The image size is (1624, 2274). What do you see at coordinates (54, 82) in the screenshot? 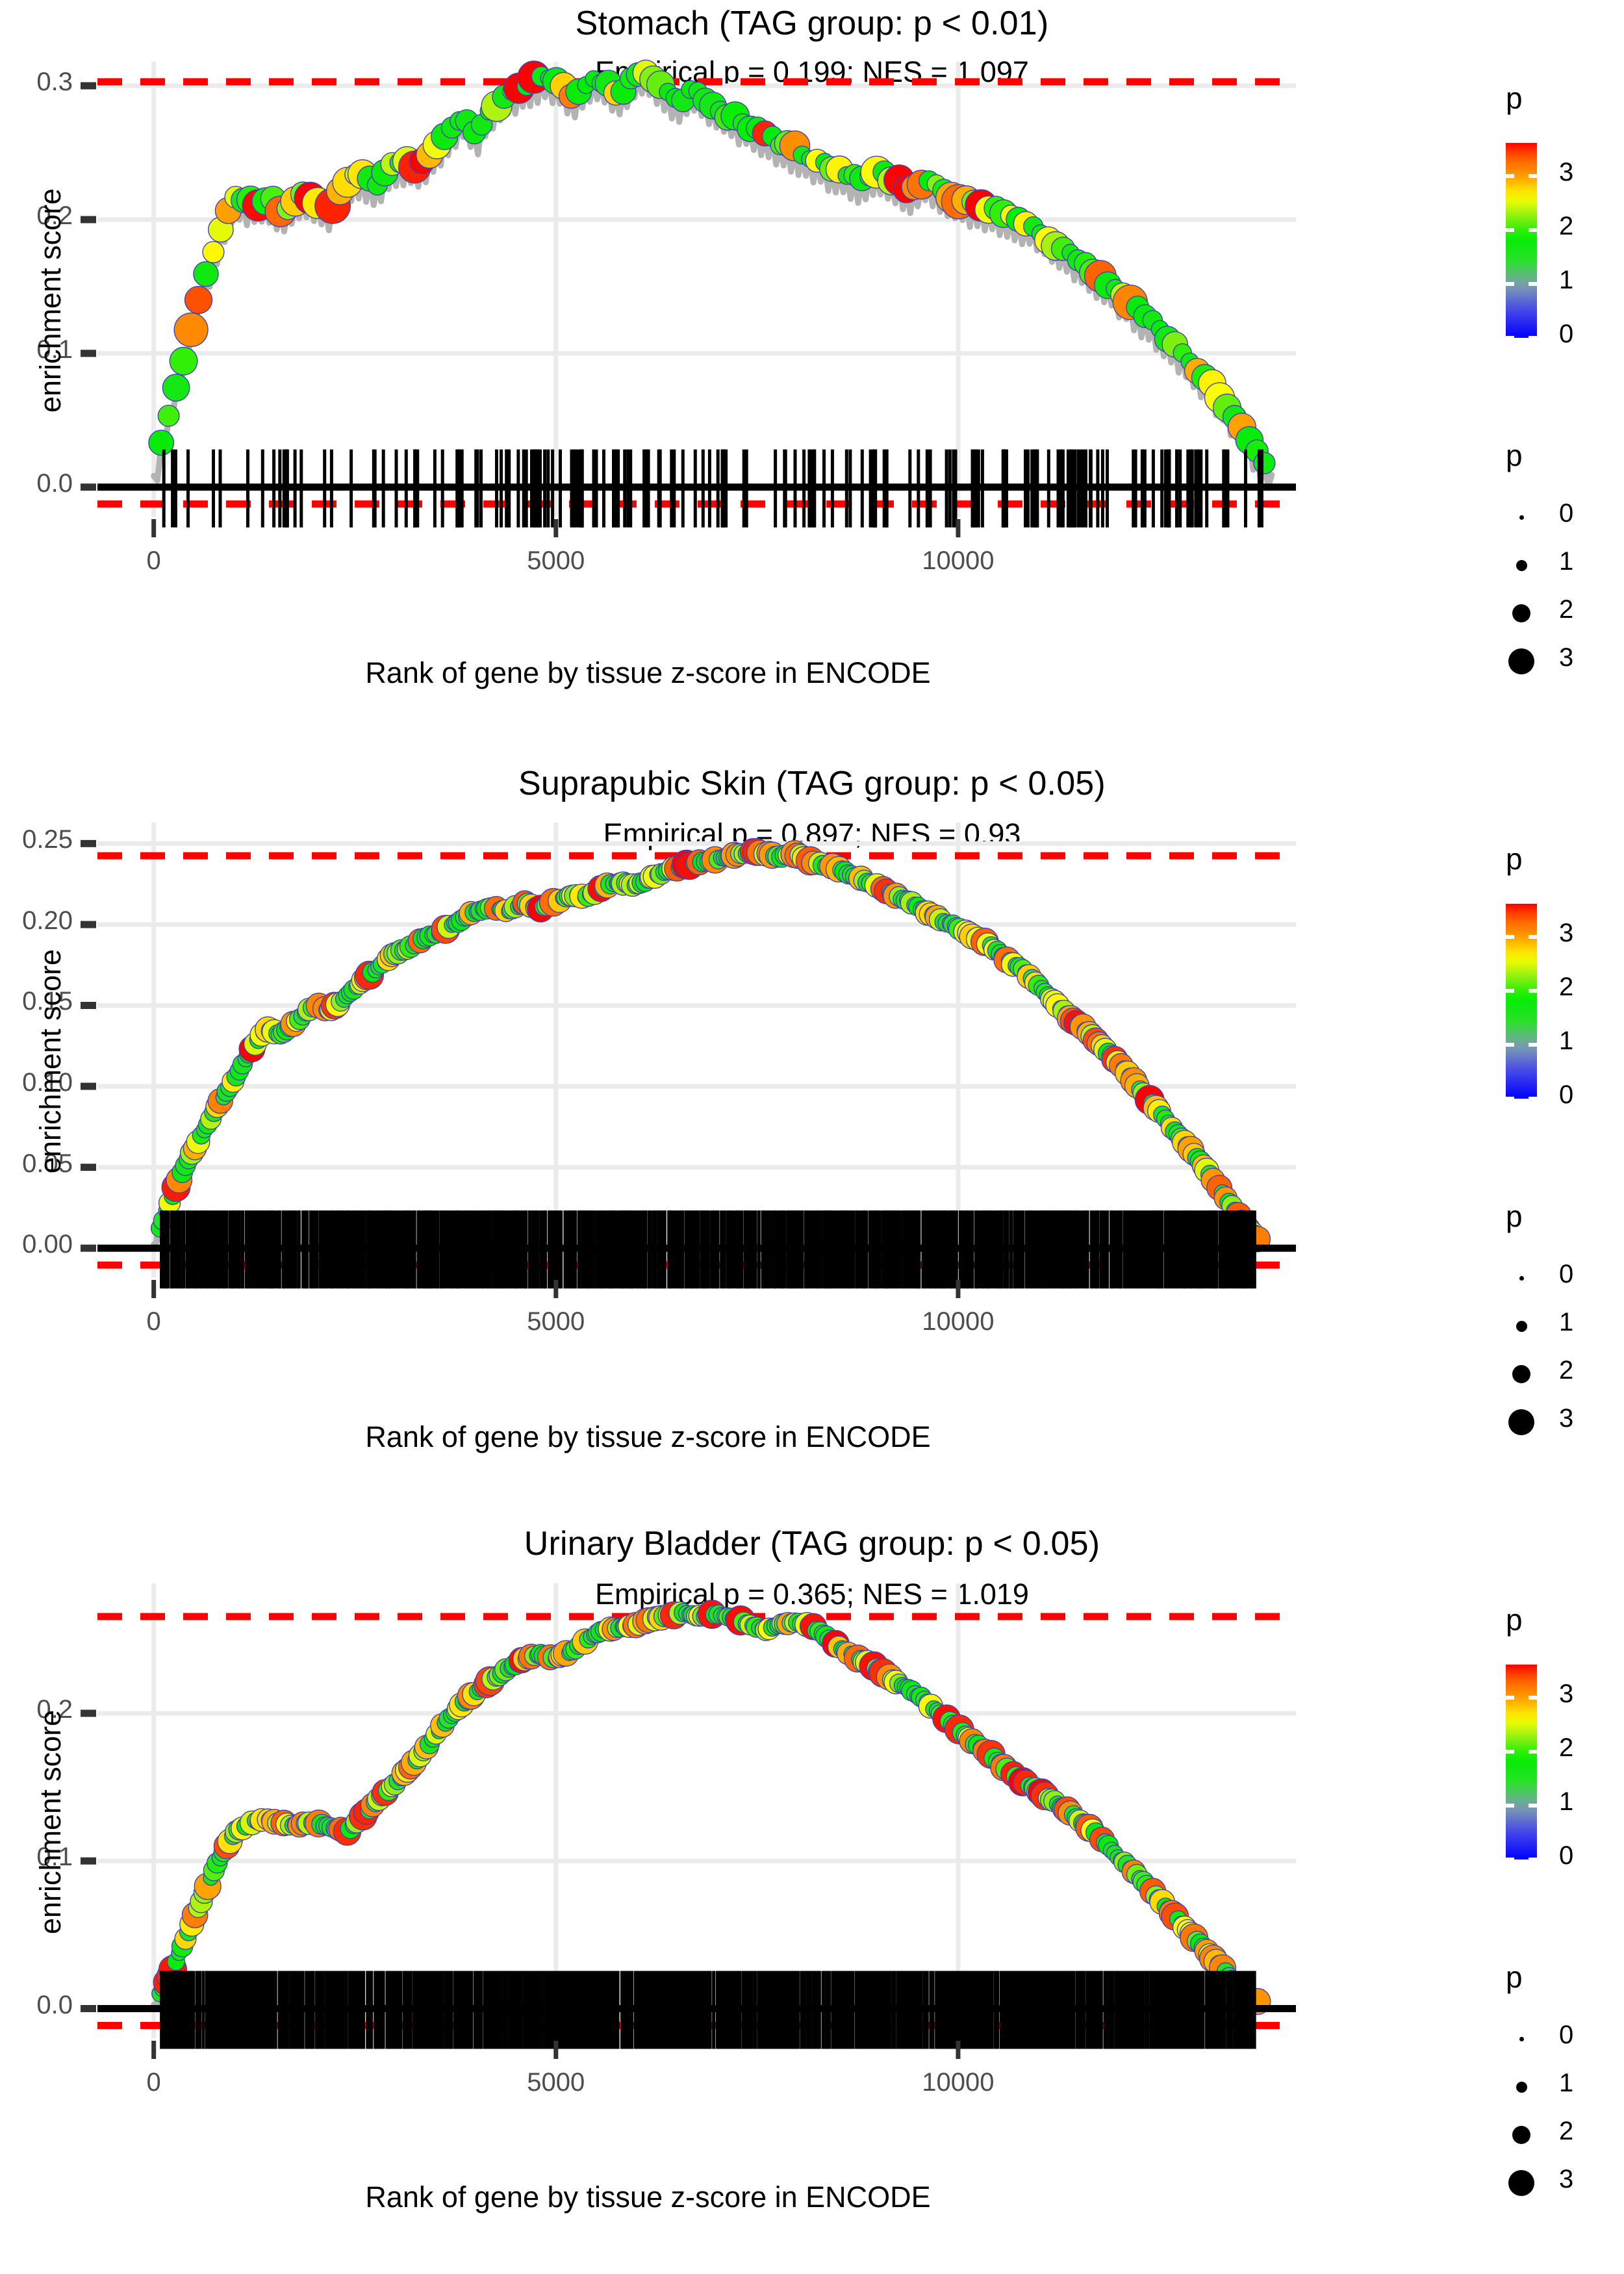
I see `y-tick-label: 0.3` at bounding box center [54, 82].